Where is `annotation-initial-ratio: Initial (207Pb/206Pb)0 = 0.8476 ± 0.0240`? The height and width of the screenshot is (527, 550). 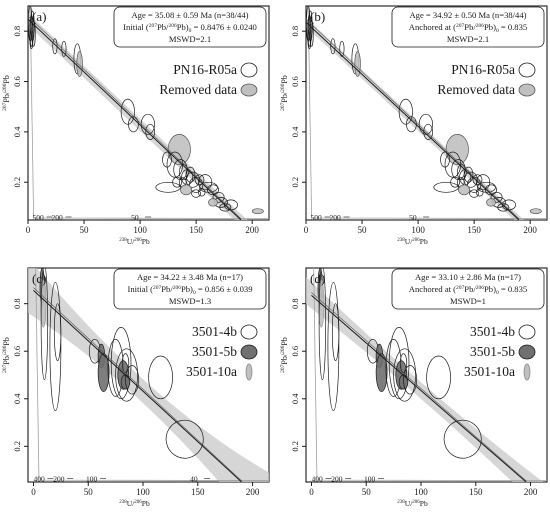
annotation-initial-ratio: Initial (207Pb/206Pb)0 = 0.8476 ± 0.0240 is located at coordinates (190, 28).